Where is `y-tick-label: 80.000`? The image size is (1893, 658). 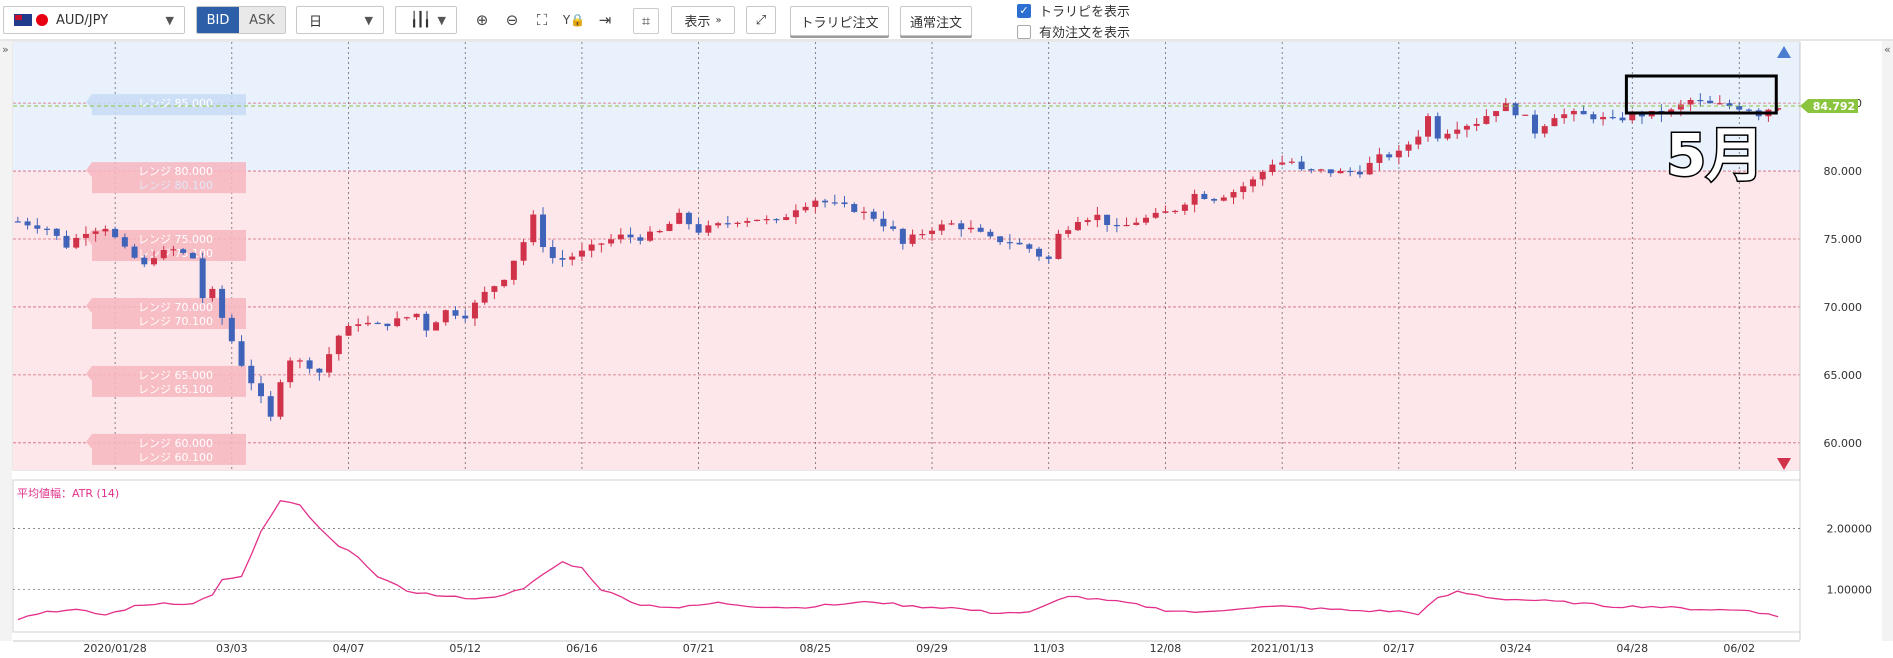
y-tick-label: 80.000 is located at coordinates (1843, 171).